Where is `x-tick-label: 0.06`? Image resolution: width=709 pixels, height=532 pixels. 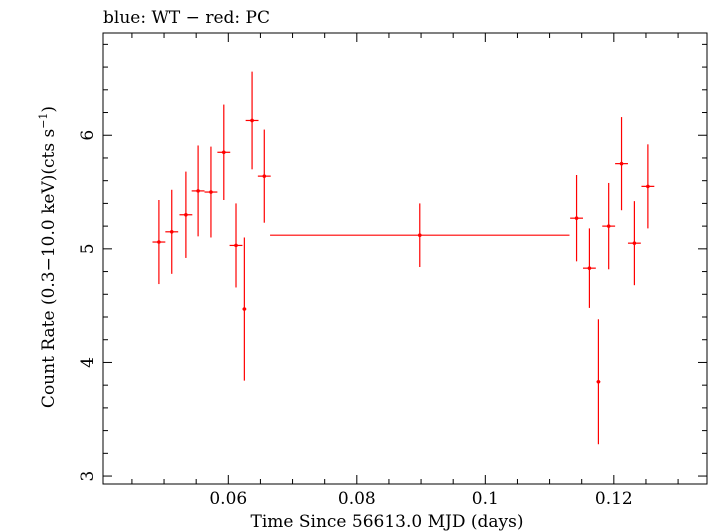
x-tick-label: 0.06 is located at coordinates (228, 499).